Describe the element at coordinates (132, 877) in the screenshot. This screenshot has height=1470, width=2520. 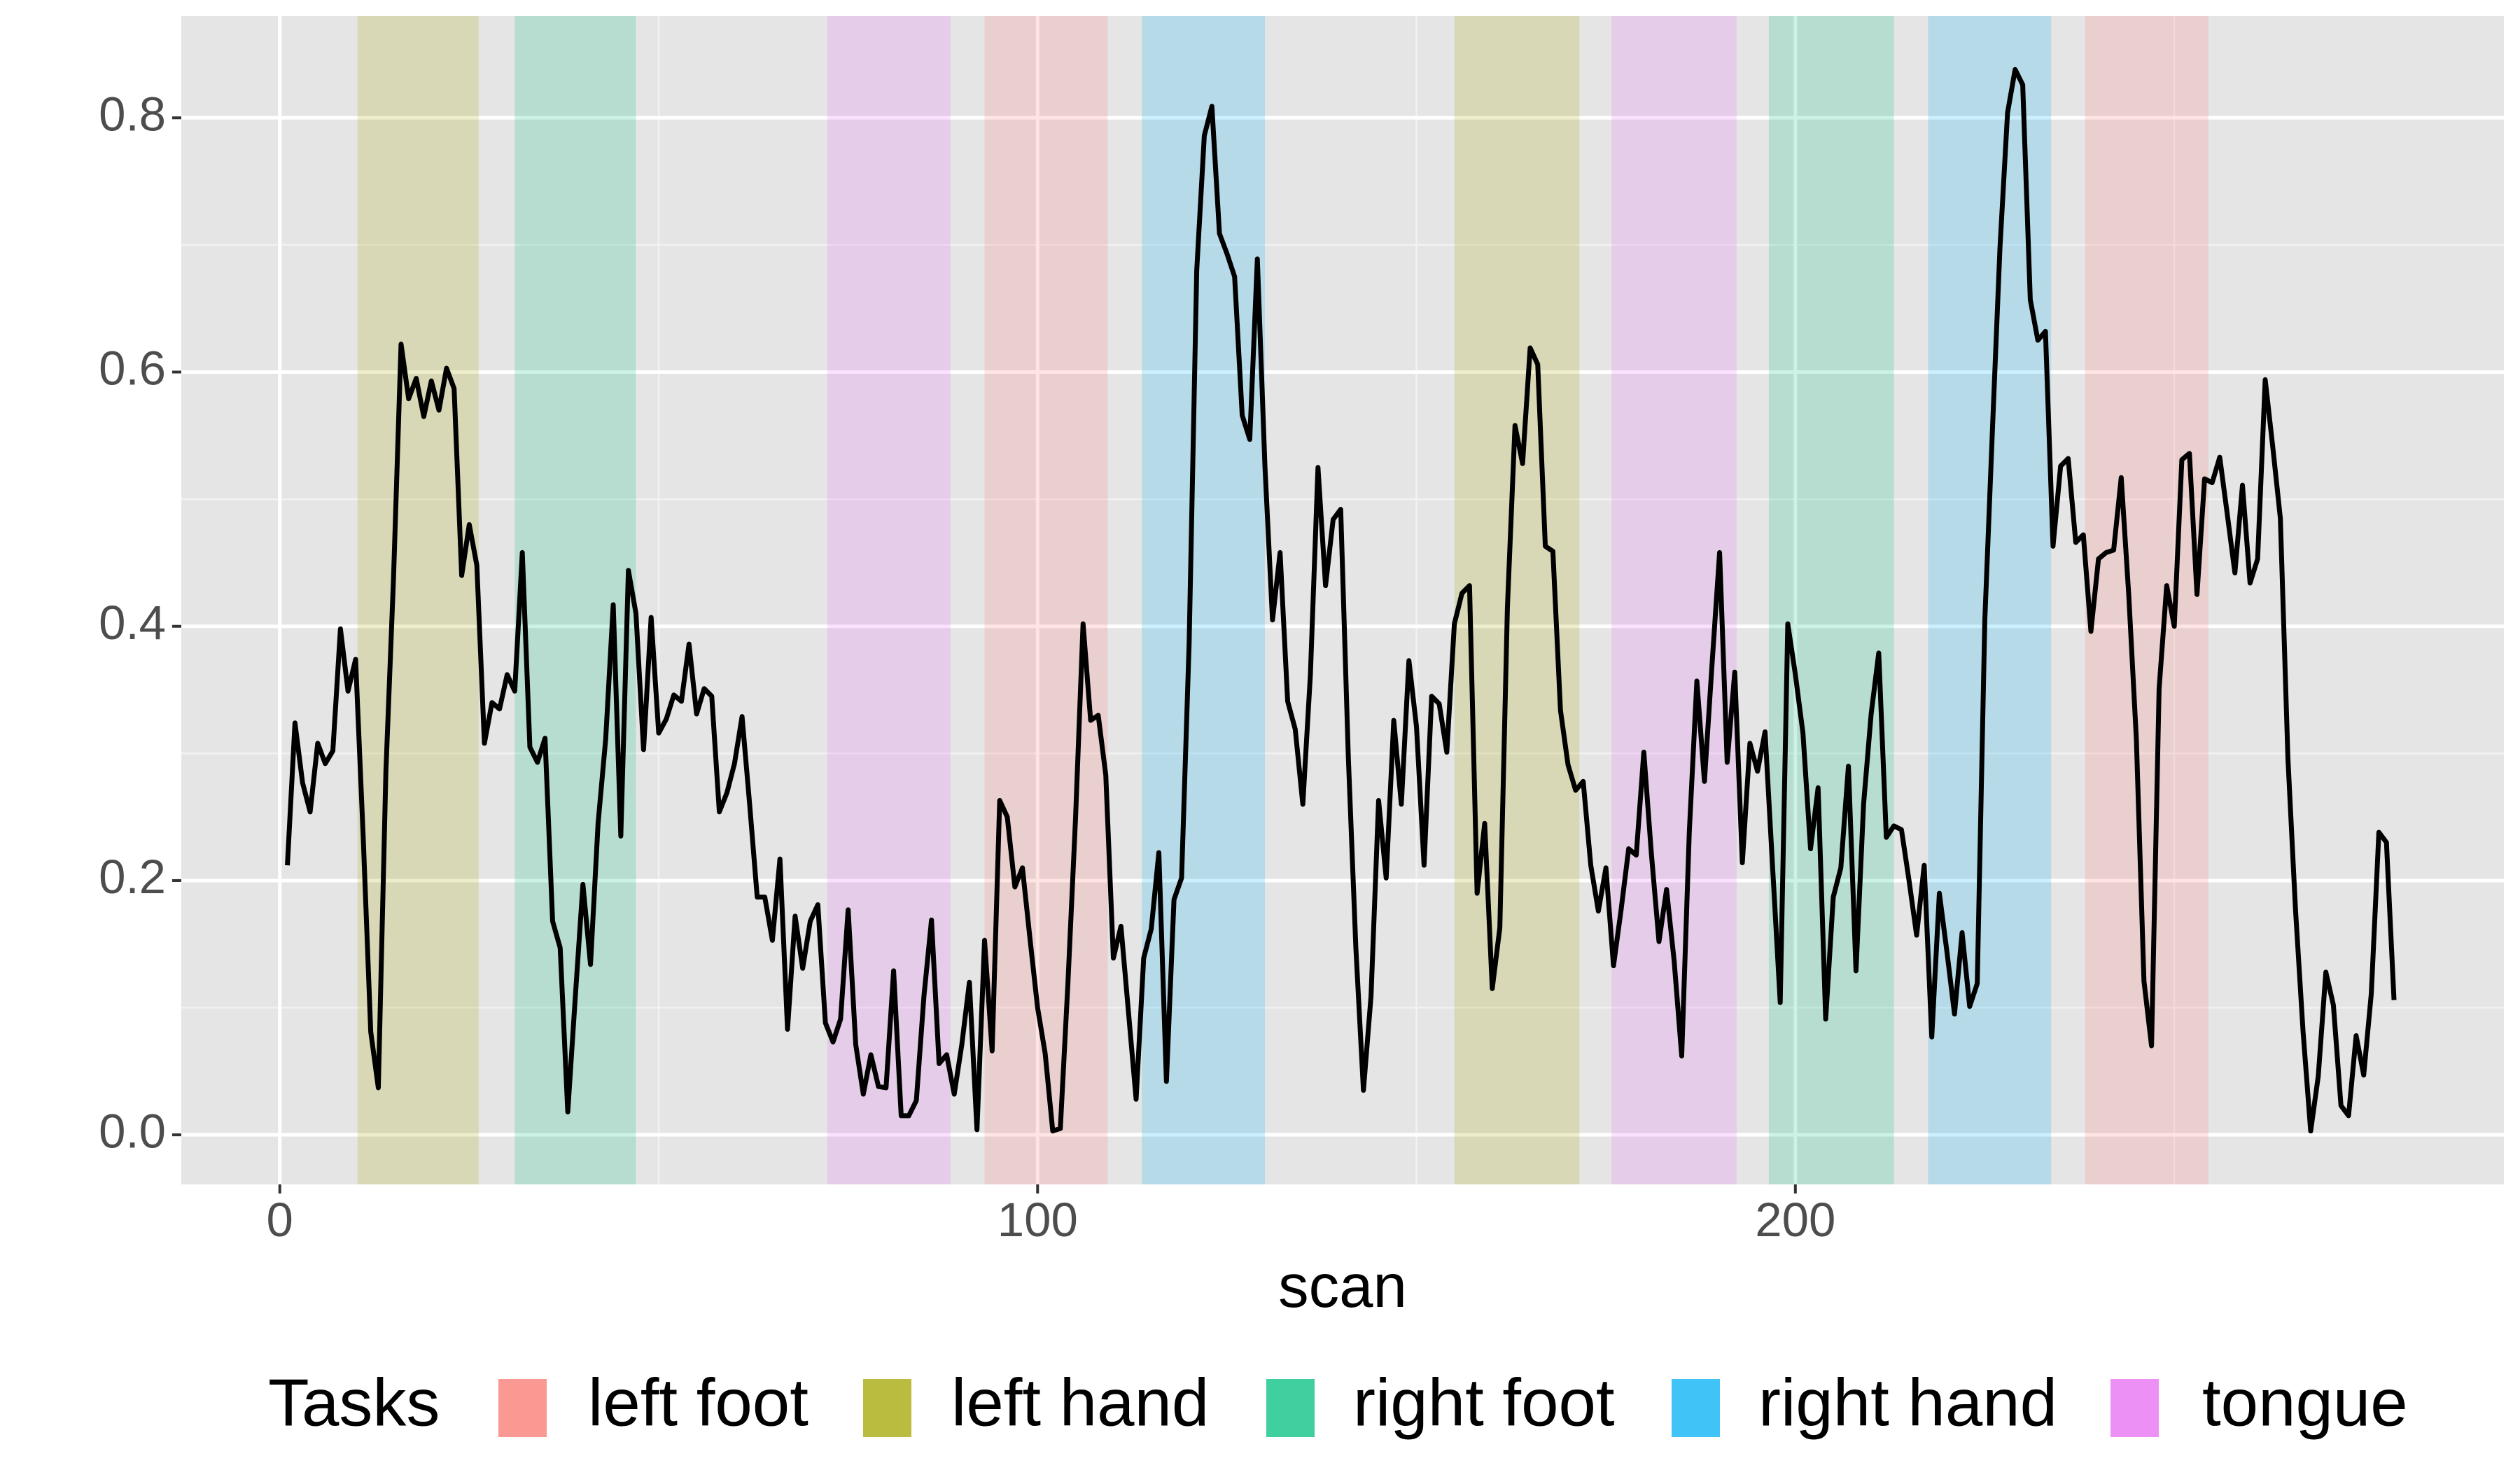
I see `y-tick-label: 0.2` at that location.